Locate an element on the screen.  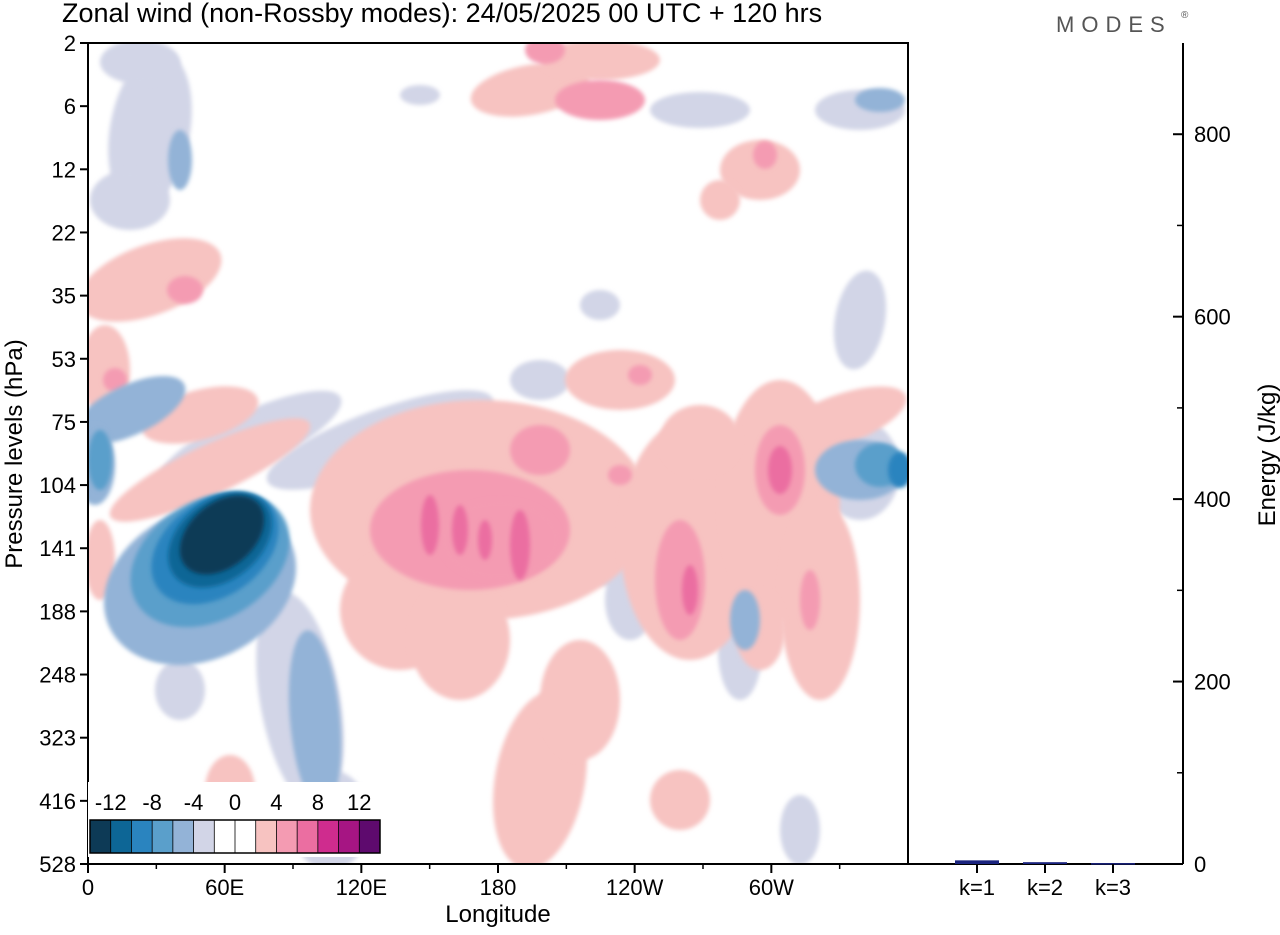
colorbar: -12 -8 -4 0 4 8 12 is located at coordinates (235, 819).